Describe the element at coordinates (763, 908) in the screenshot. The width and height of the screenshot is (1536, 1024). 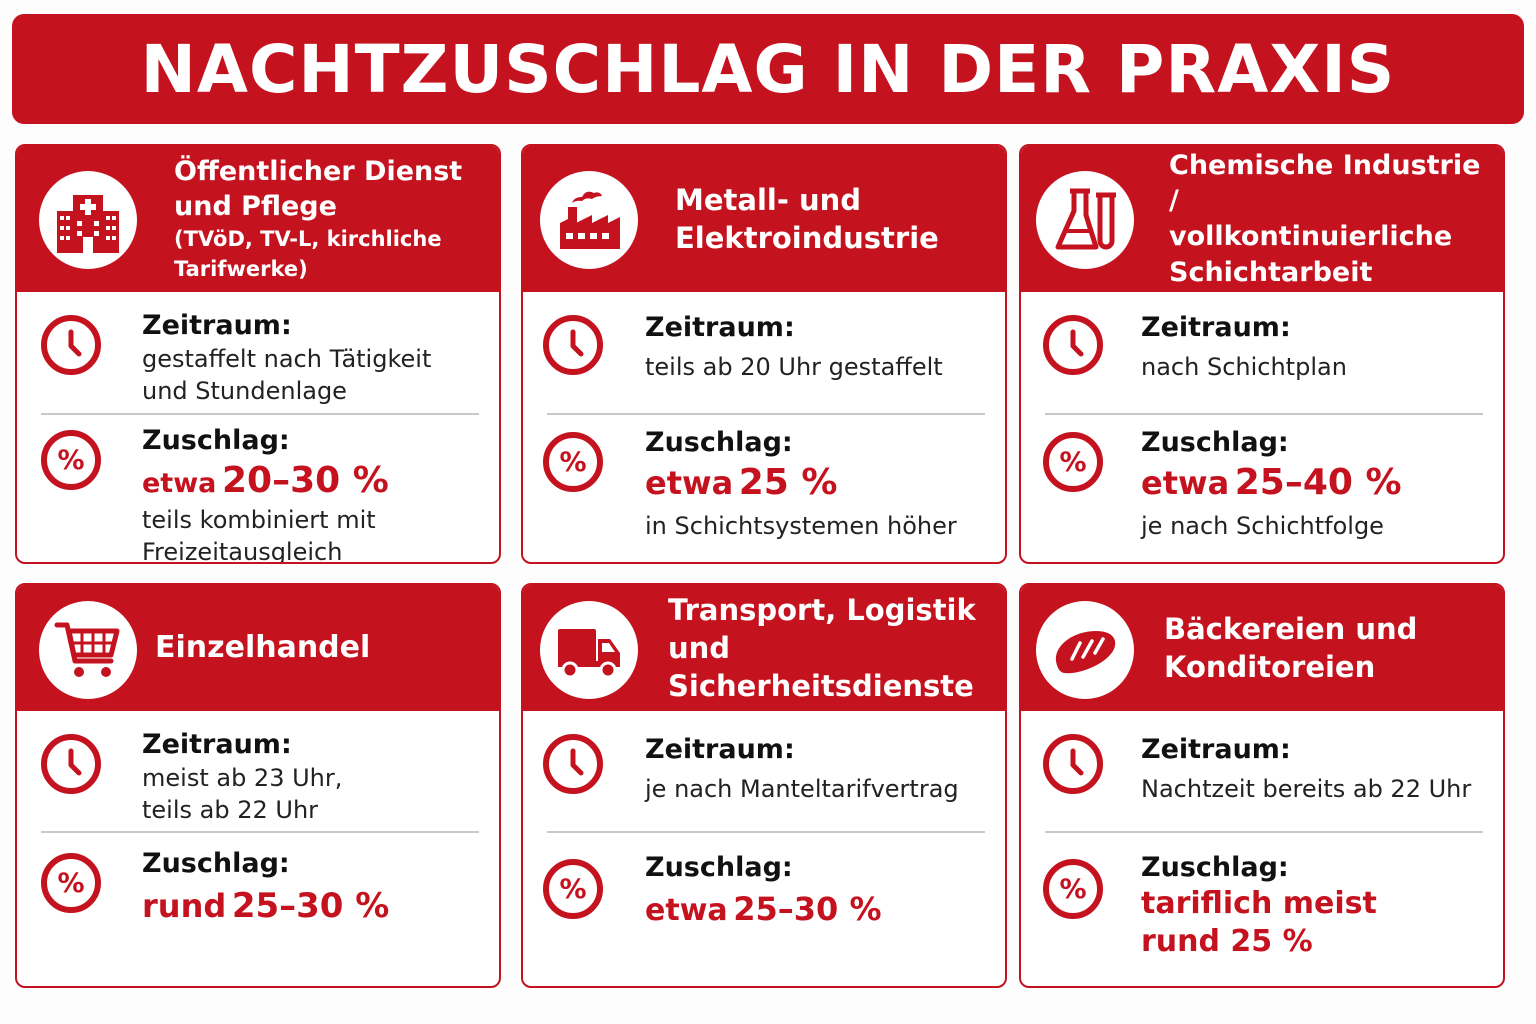
I see `zuschlag-value: etwa 25–30 %` at that location.